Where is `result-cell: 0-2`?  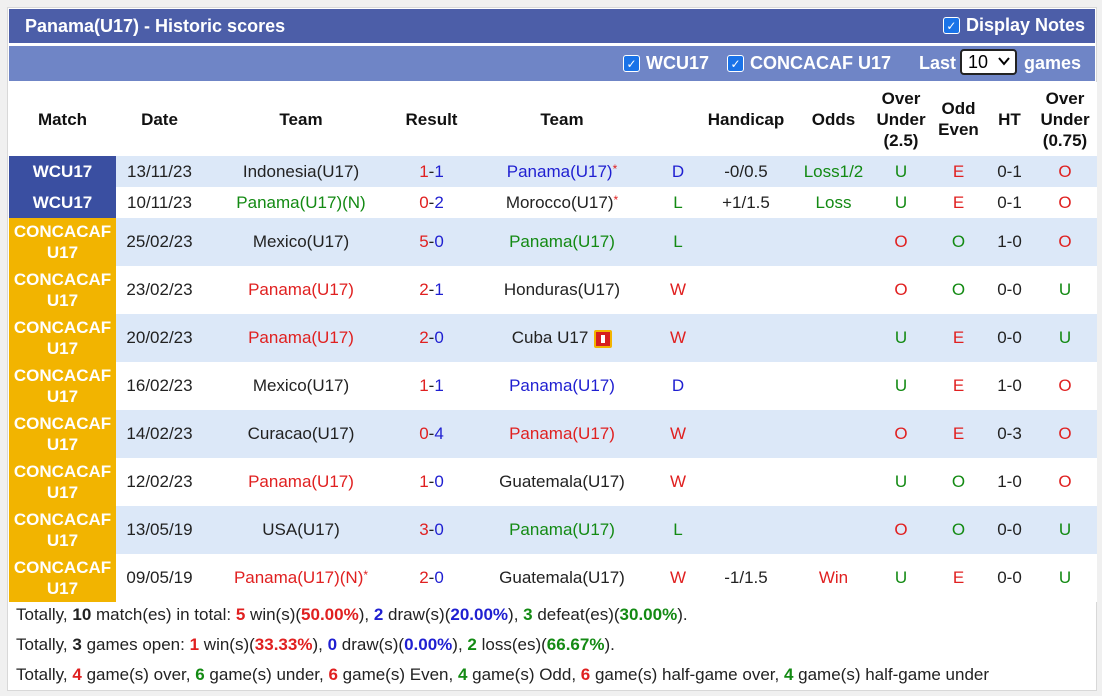
result-cell: 0-2 is located at coordinates (431, 202).